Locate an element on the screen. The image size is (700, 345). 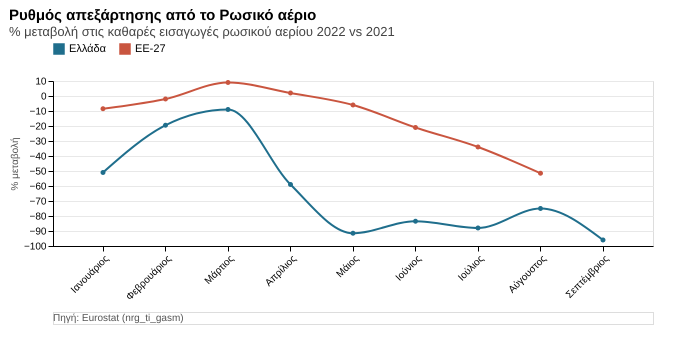
y-tick-label: −90 is located at coordinates (38, 232).